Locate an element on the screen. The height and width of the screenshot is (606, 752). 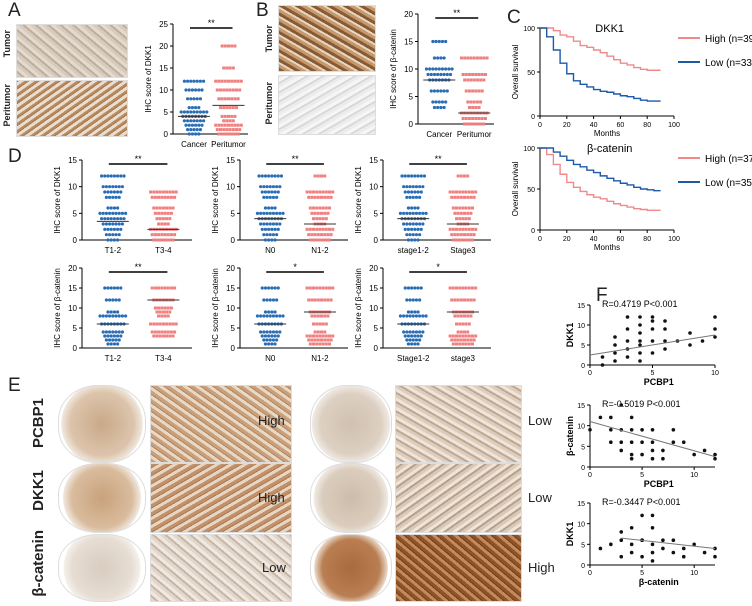
C2-xtick-label: 20 is located at coordinates (567, 239).